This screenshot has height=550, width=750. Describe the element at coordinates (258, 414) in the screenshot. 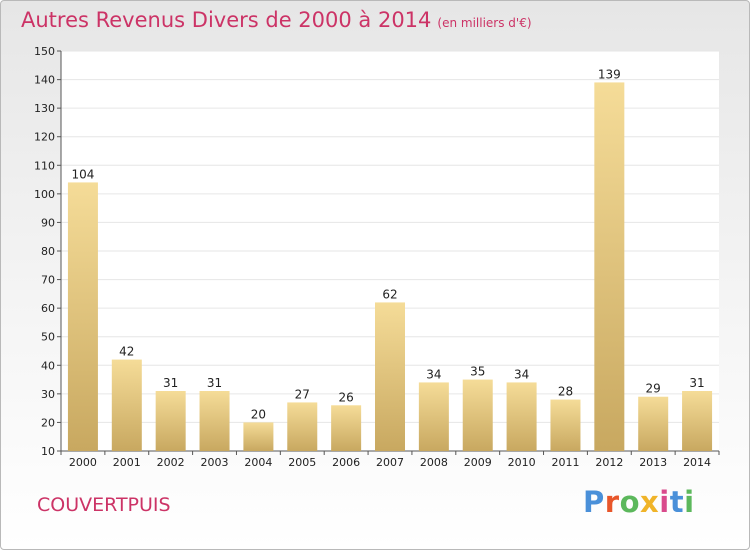

I see `bar-value-label: 20` at that location.